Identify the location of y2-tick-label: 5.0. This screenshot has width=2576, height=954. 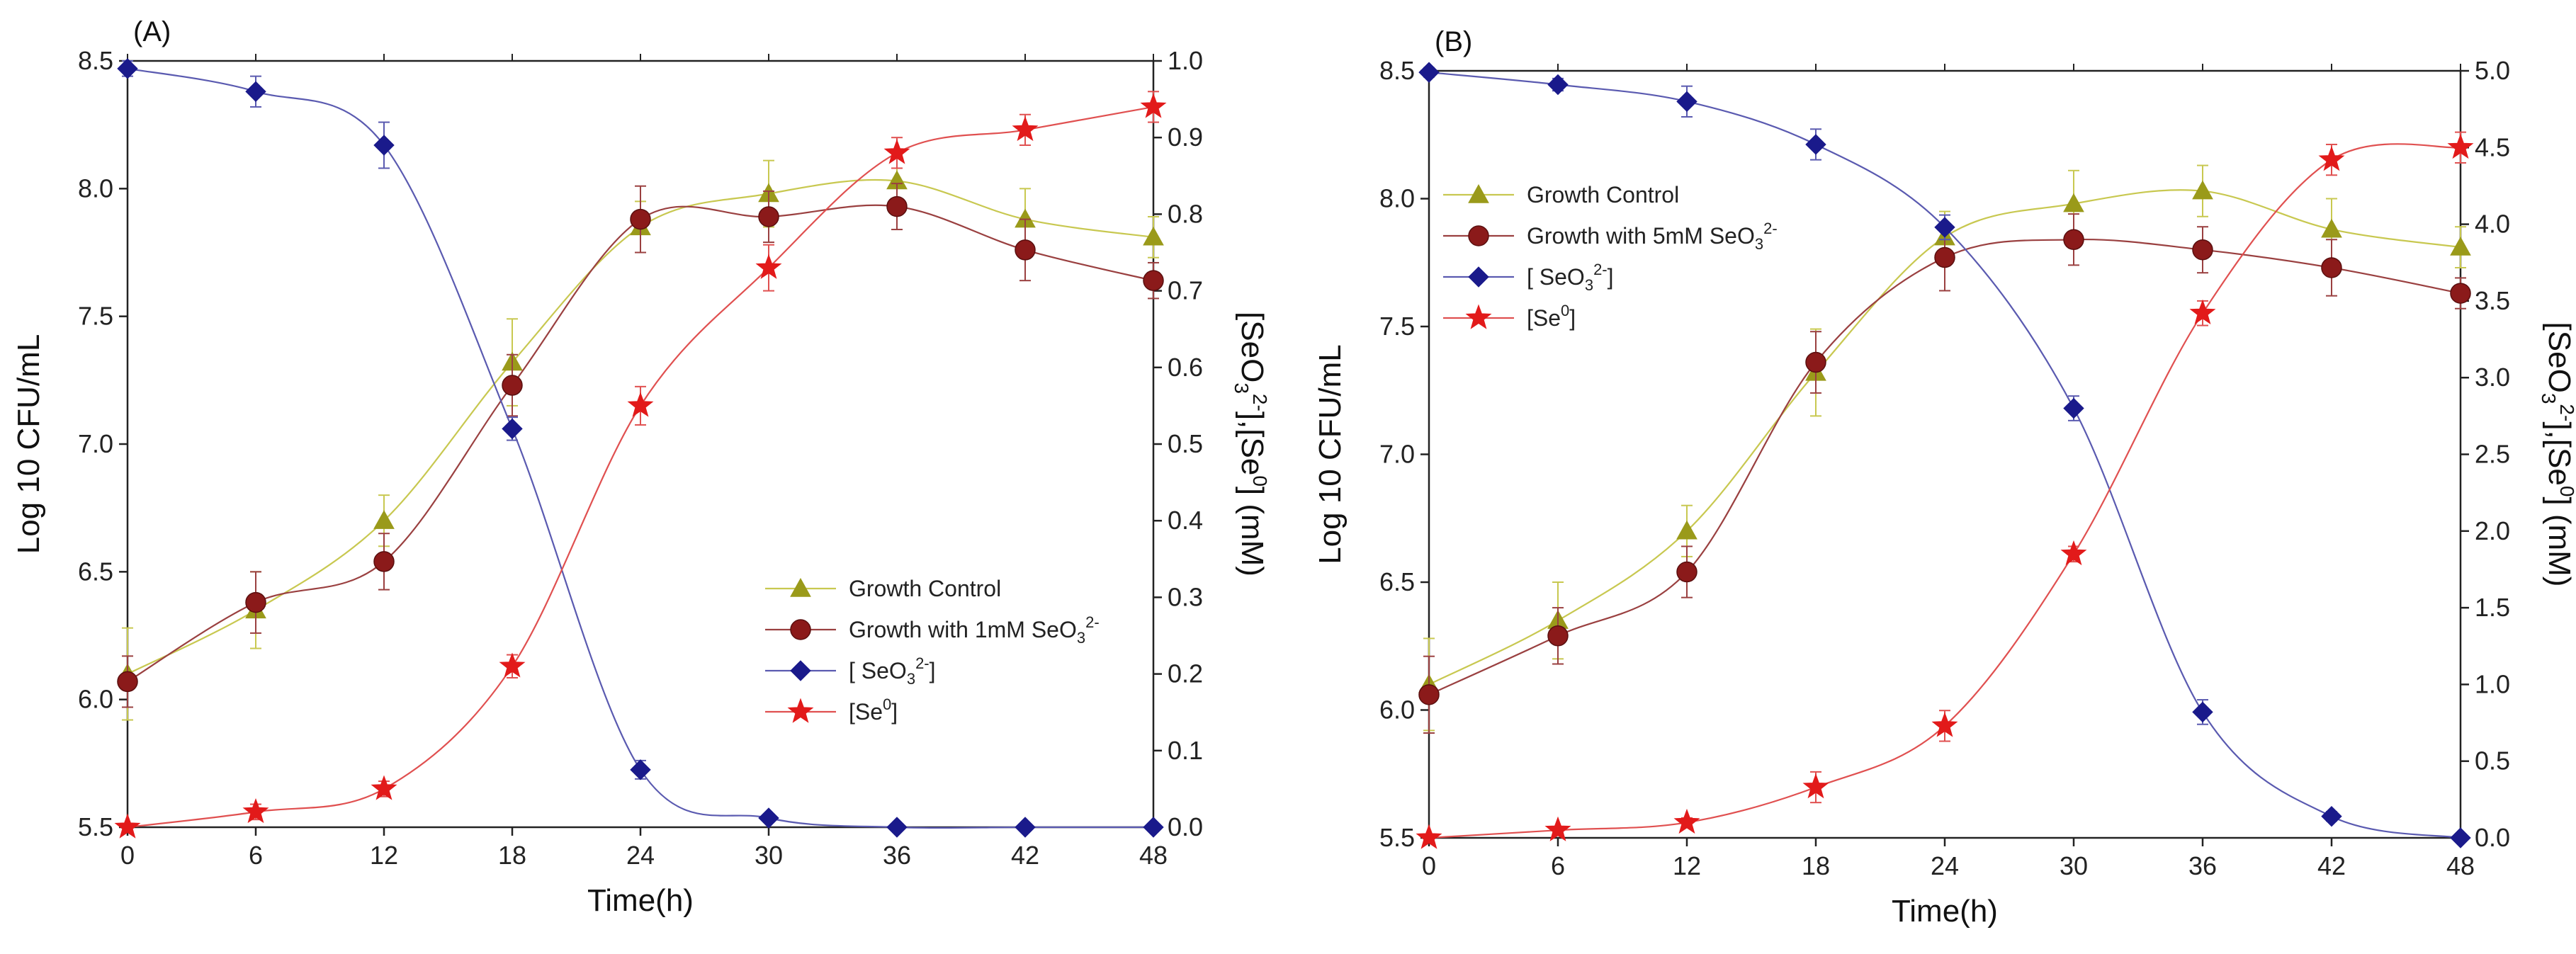
(2492, 70).